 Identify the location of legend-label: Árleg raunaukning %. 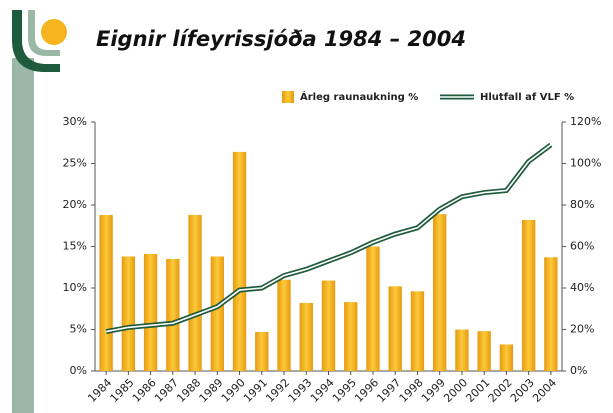
(359, 96).